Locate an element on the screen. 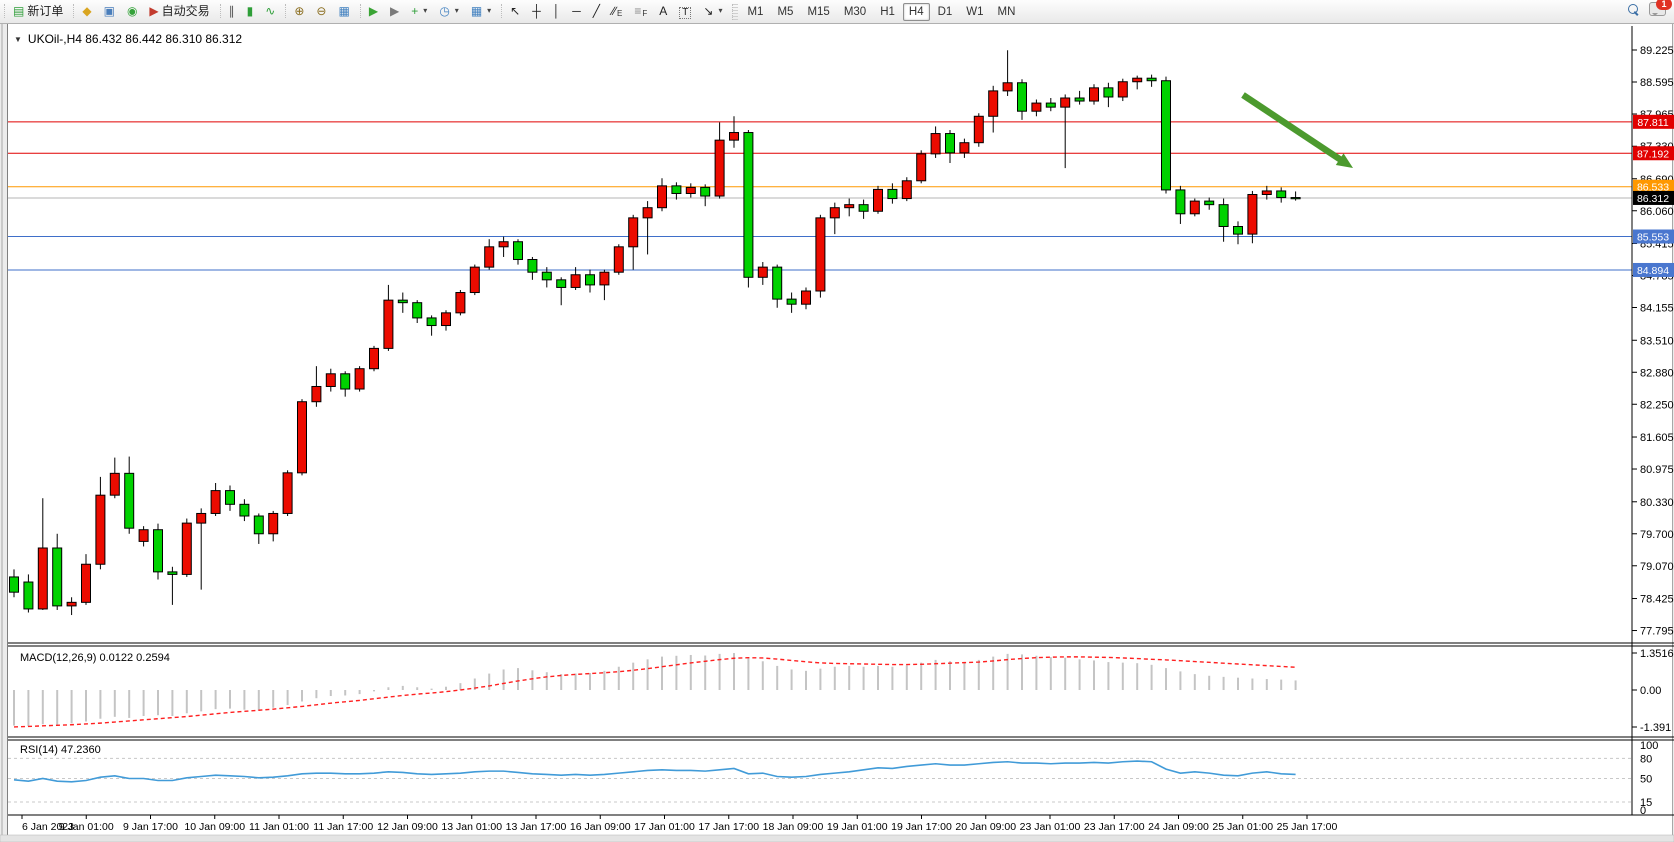 The width and height of the screenshot is (1674, 842). text-label-icon: T is located at coordinates (685, 12).